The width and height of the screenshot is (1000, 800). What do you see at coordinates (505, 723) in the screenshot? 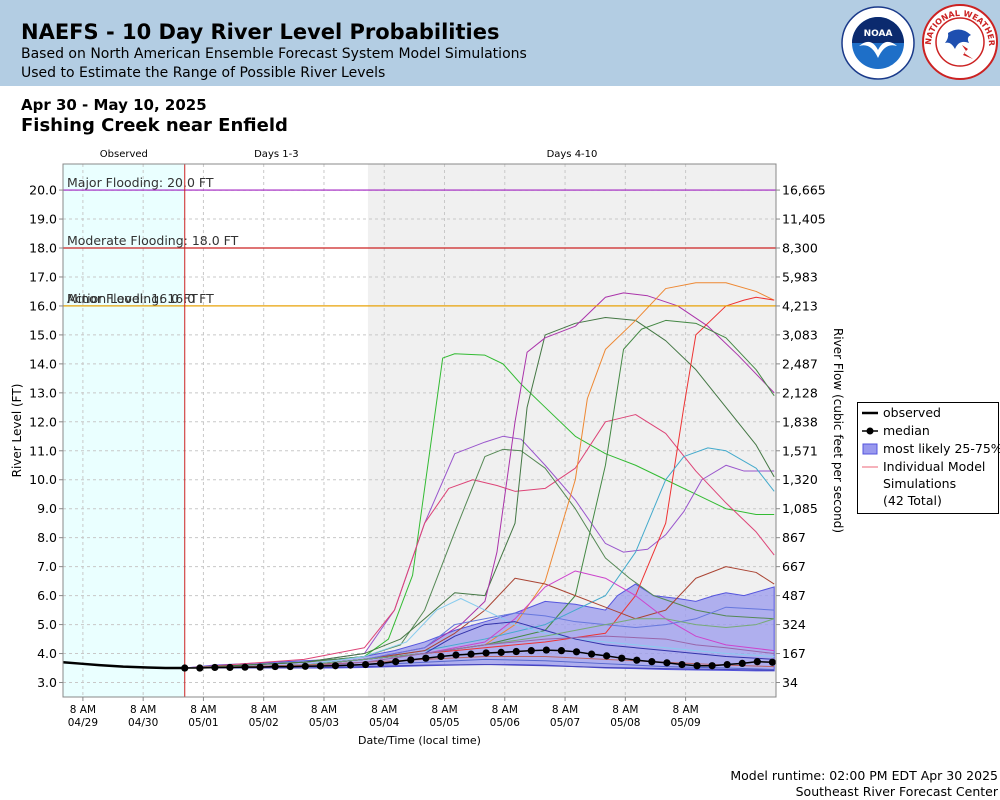
I see `x-tick-date: 05/06` at bounding box center [505, 723].